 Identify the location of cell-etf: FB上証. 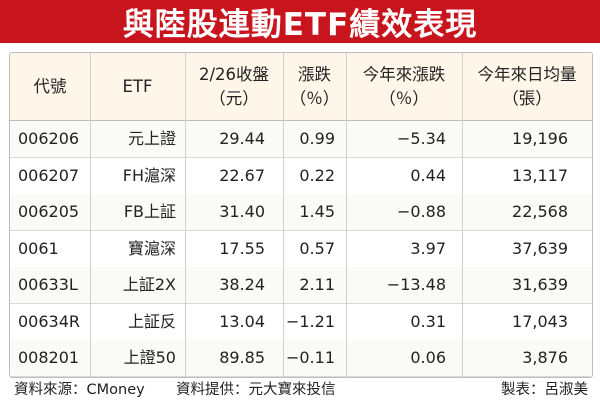
(149, 211).